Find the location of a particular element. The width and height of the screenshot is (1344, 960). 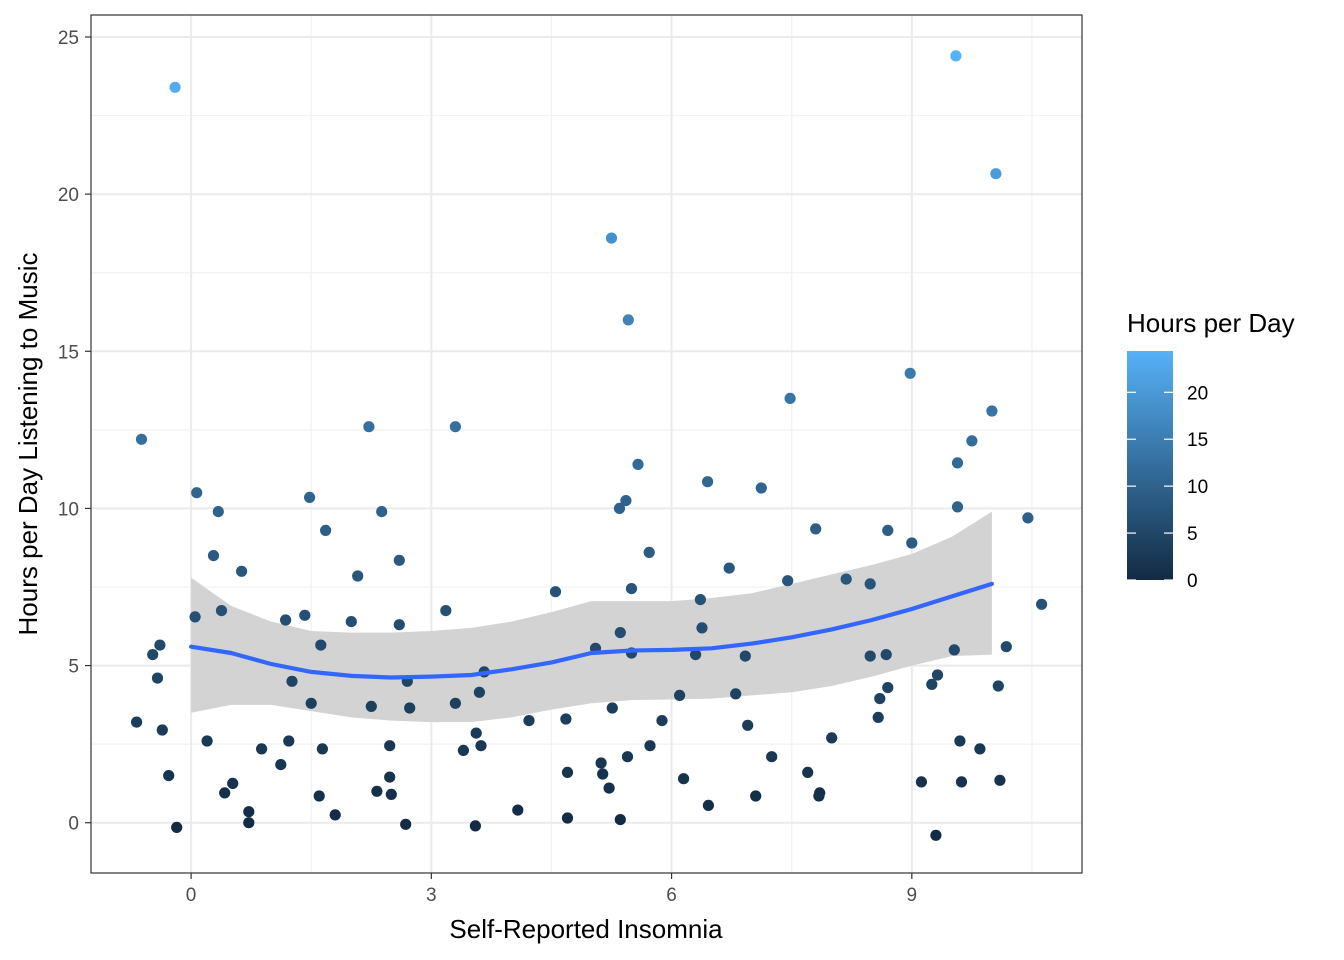

confidence-band is located at coordinates (591, 617).